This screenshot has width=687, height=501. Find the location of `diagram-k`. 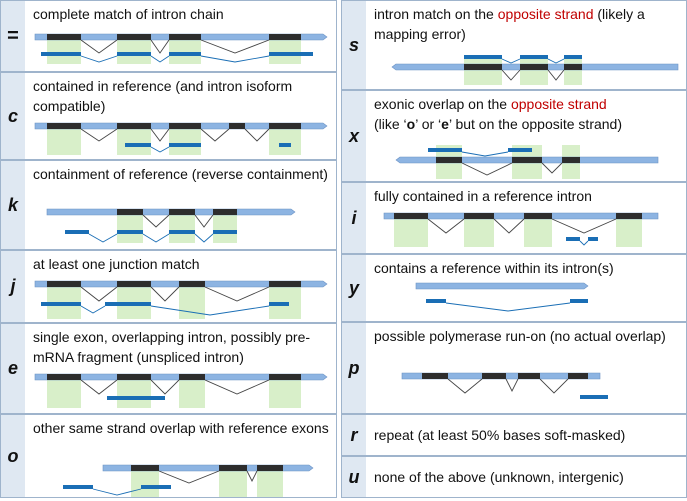

diagram-k is located at coordinates (171, 225).